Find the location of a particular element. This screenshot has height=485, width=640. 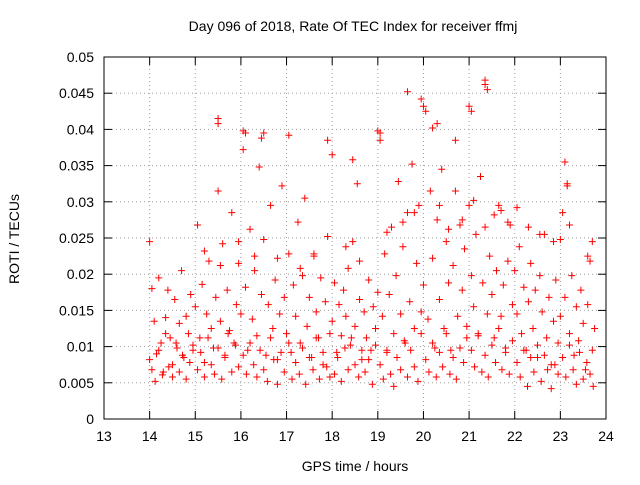

x-tick-label: 16 is located at coordinates (241, 436).